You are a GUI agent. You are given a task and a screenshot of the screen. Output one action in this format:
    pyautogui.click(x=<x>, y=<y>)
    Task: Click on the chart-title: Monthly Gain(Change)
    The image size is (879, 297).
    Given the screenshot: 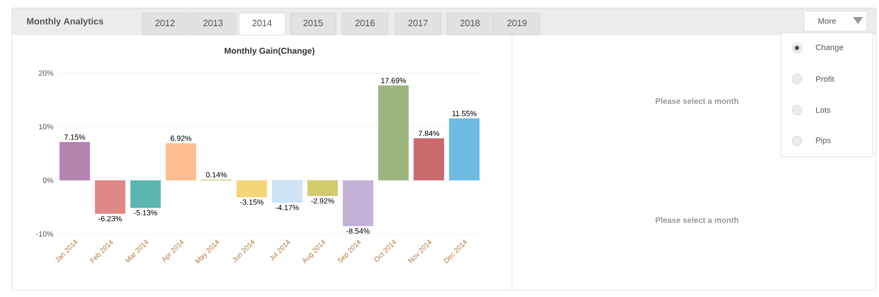 What is the action you would take?
    pyautogui.click(x=269, y=52)
    